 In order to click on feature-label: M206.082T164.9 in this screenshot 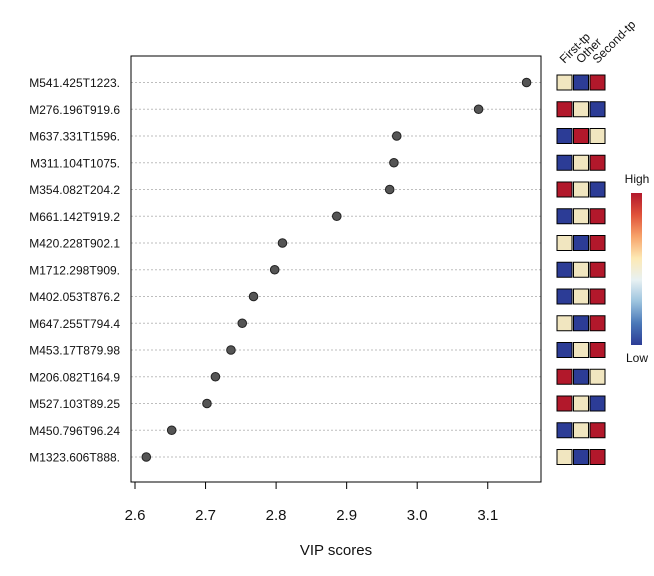, I will do `click(74, 377)`.